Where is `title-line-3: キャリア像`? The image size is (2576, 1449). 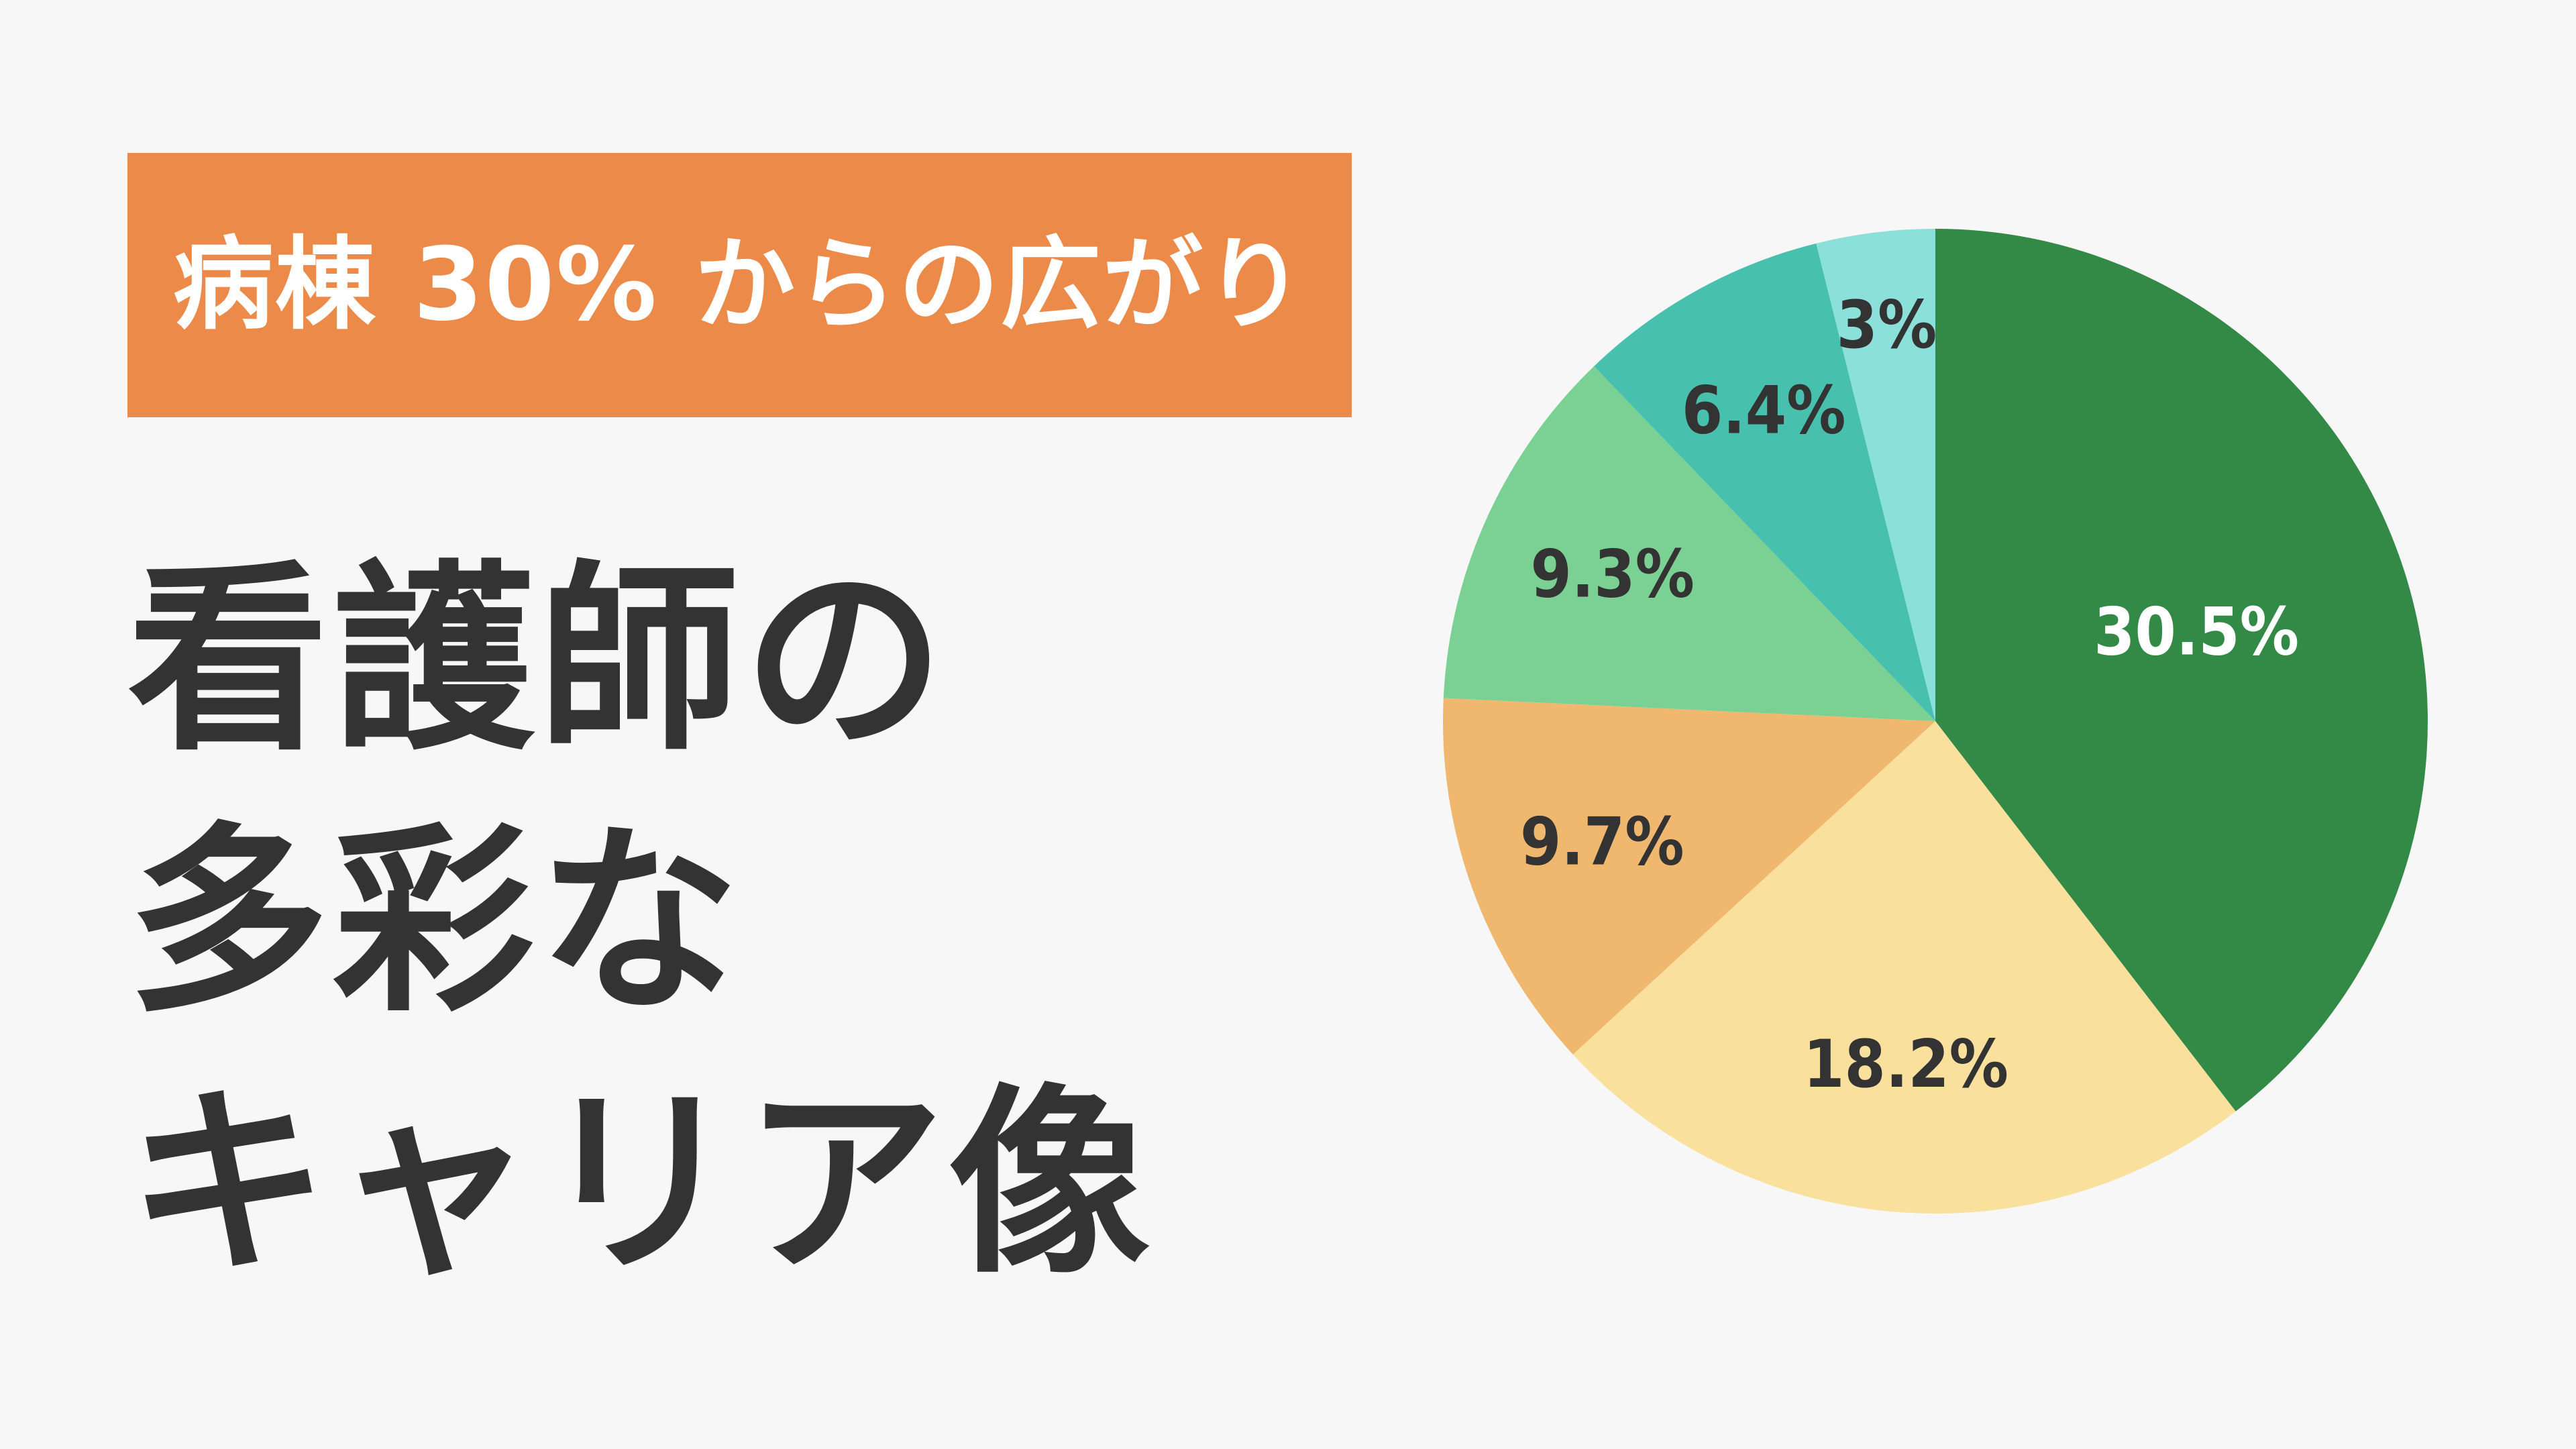 title-line-3: キャリア像 is located at coordinates (640, 1184).